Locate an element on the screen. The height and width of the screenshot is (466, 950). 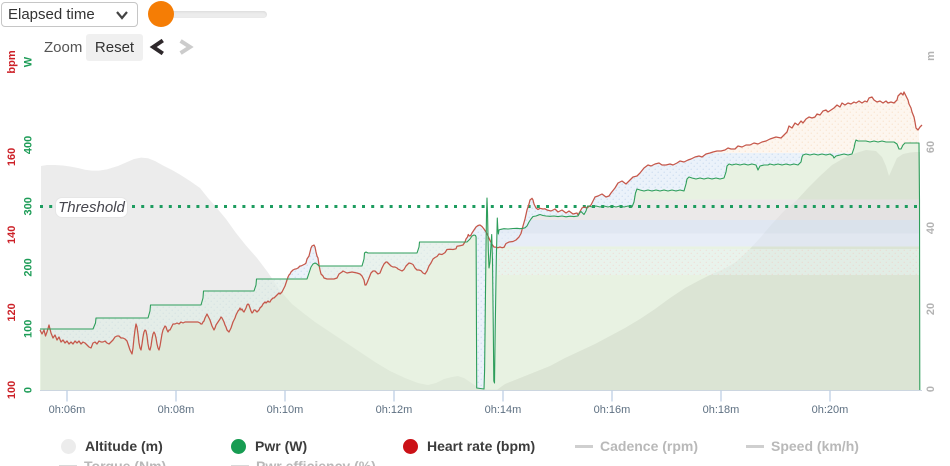
svg-text: 0h:12m is located at coordinates (394, 410).